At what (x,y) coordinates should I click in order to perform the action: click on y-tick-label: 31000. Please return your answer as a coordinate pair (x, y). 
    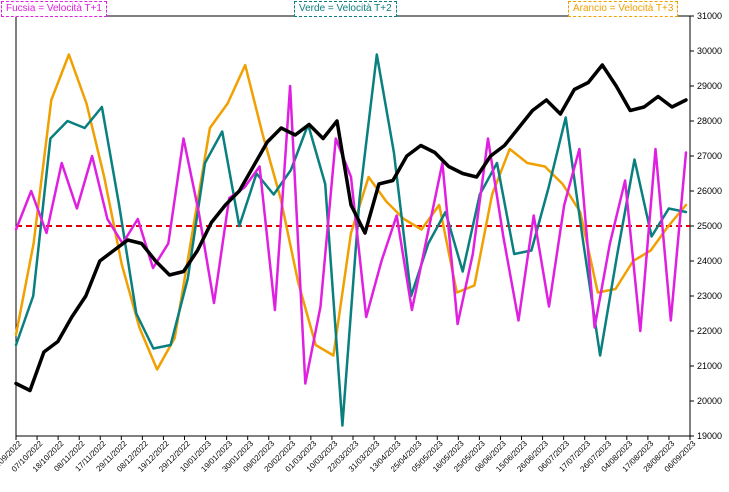
    Looking at the image, I should click on (709, 16).